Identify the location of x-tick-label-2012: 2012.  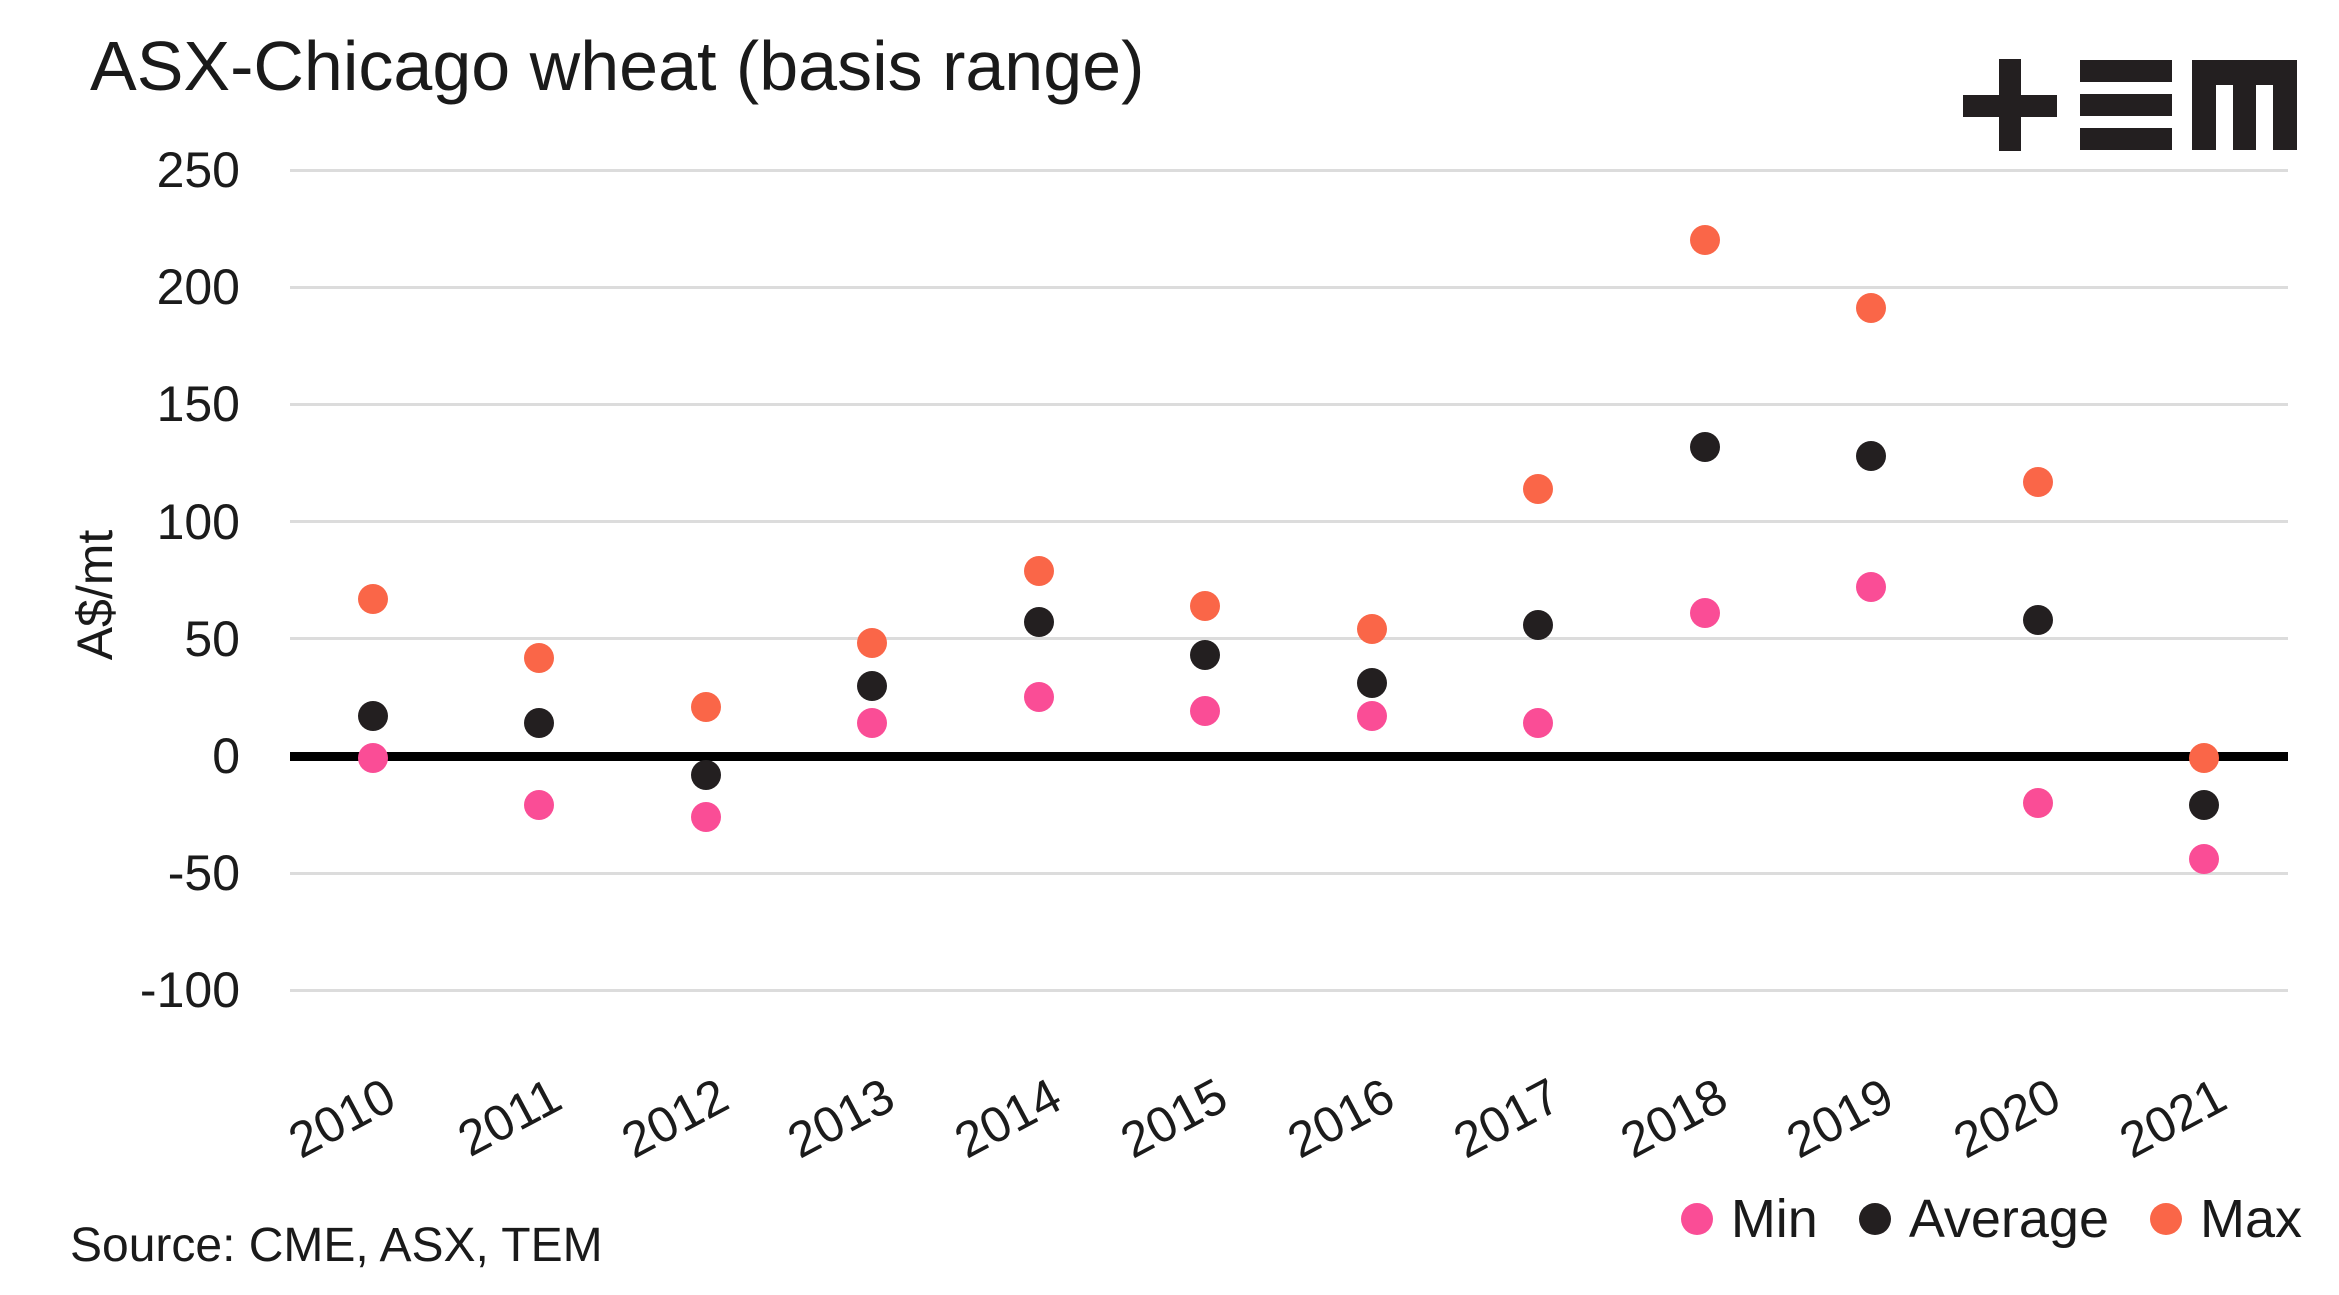
(675, 1118).